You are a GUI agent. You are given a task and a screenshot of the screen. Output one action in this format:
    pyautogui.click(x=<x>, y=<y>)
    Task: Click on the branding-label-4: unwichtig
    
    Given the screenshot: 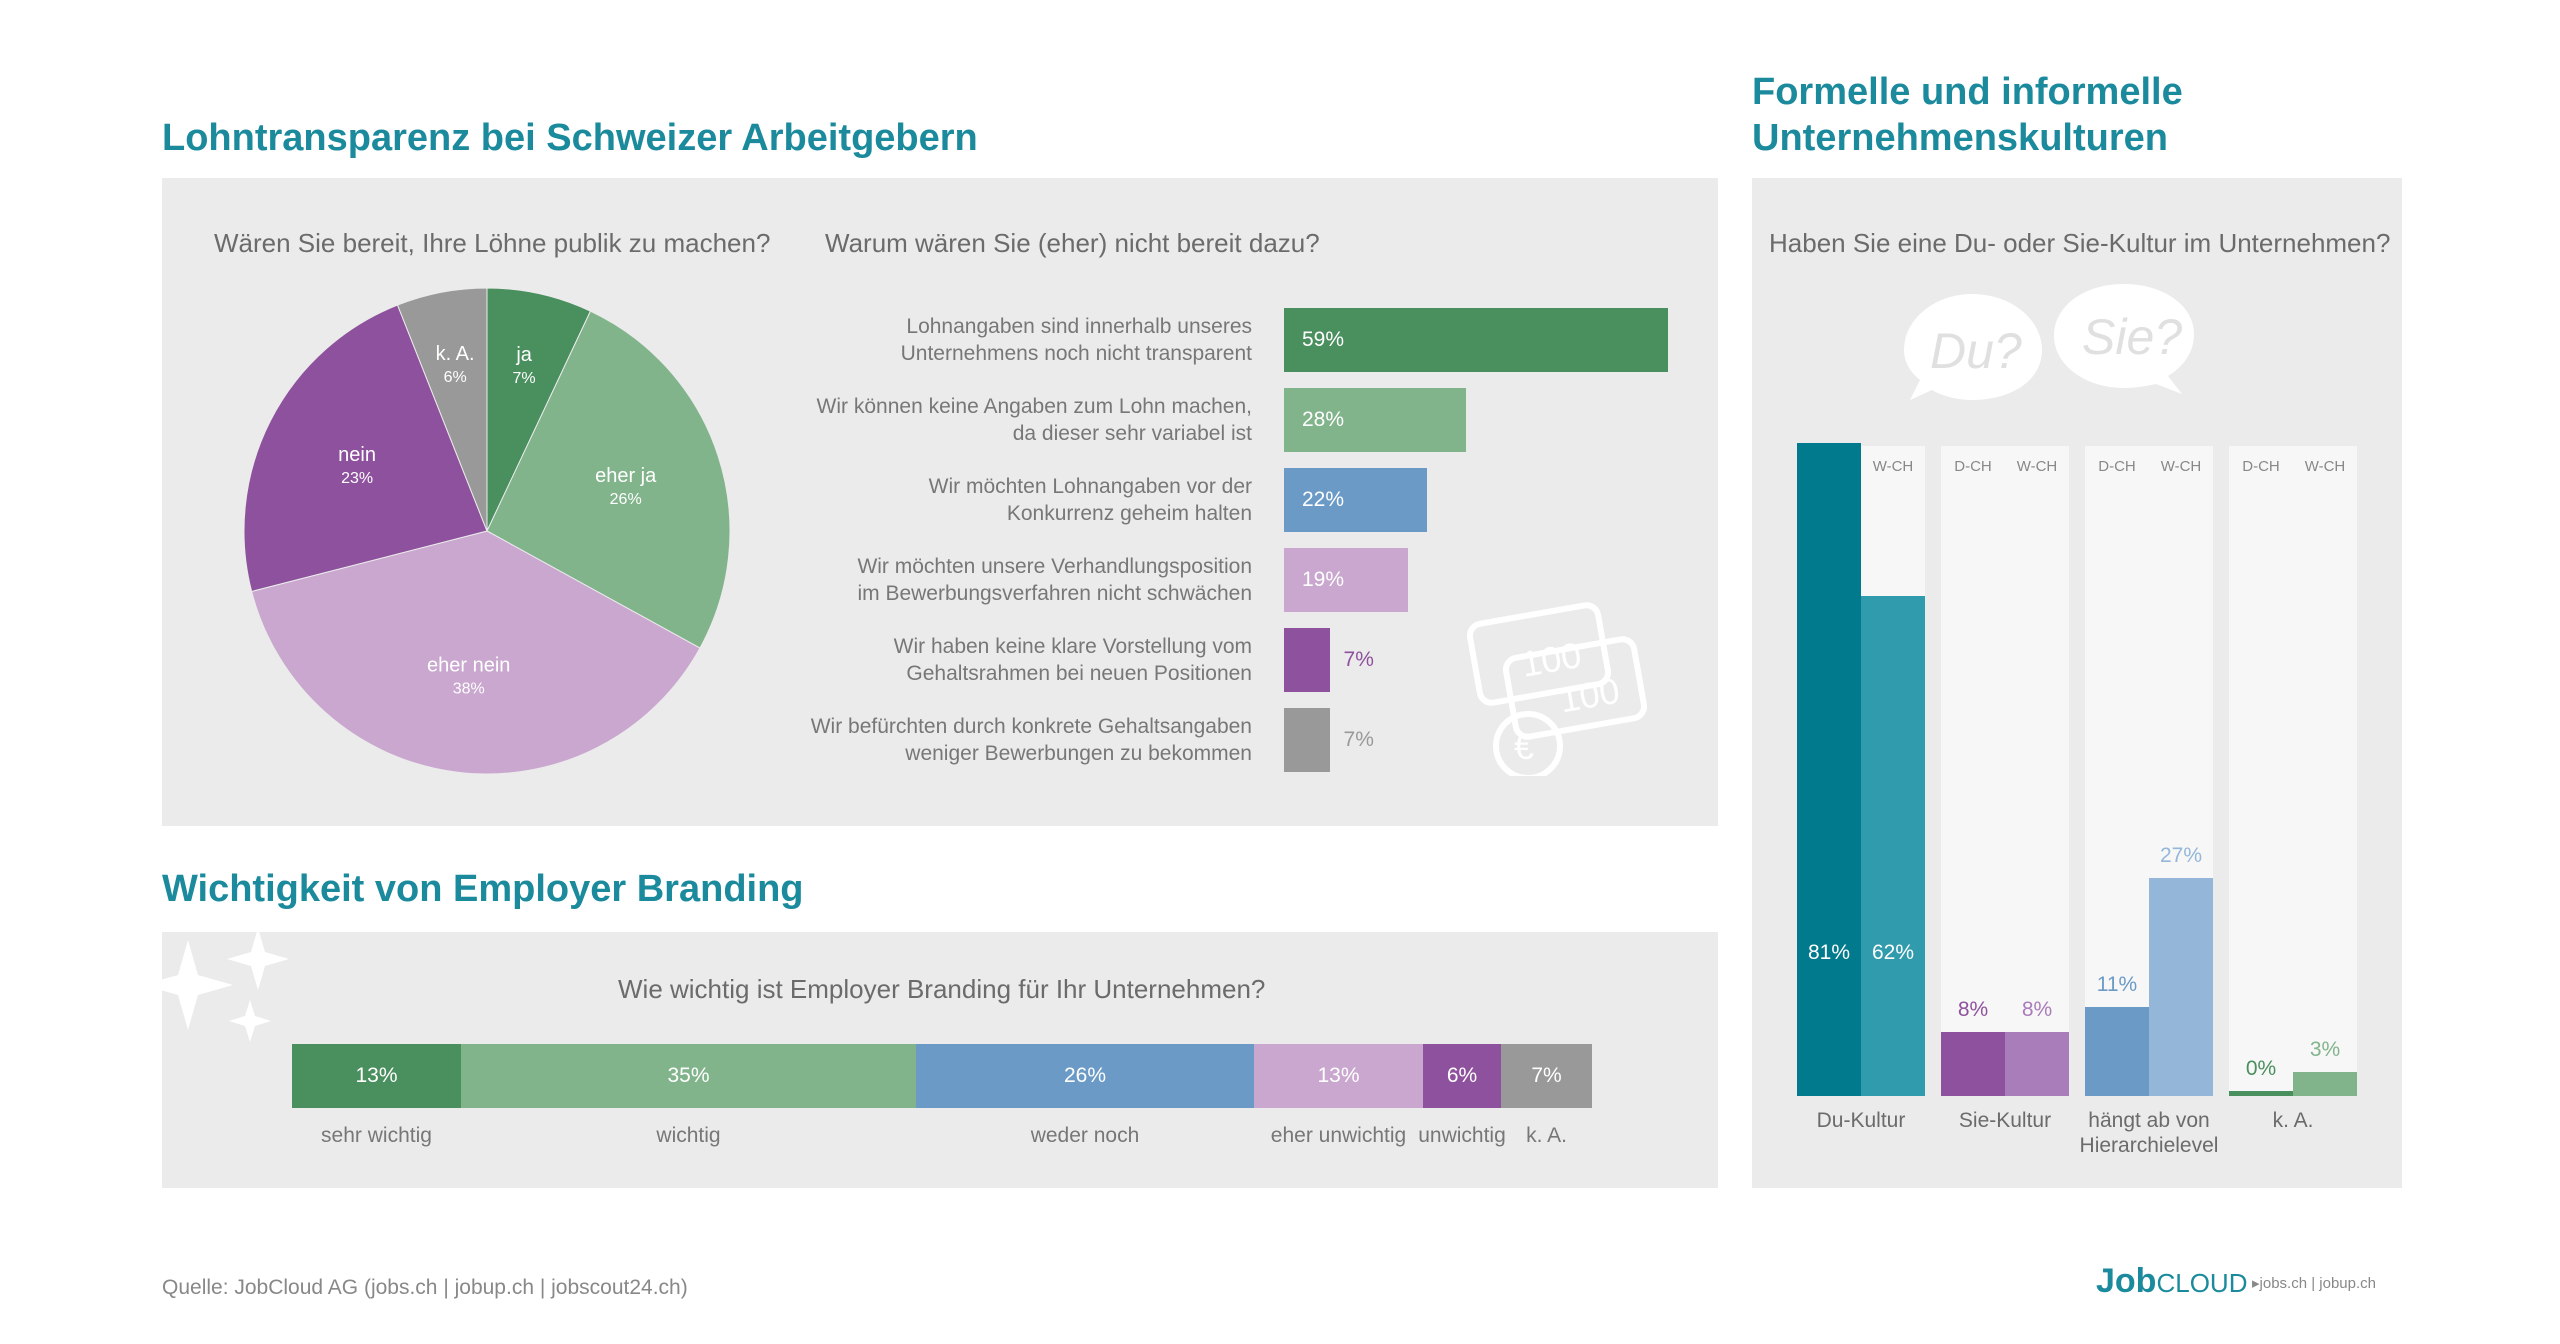 What is the action you would take?
    pyautogui.click(x=1462, y=1135)
    